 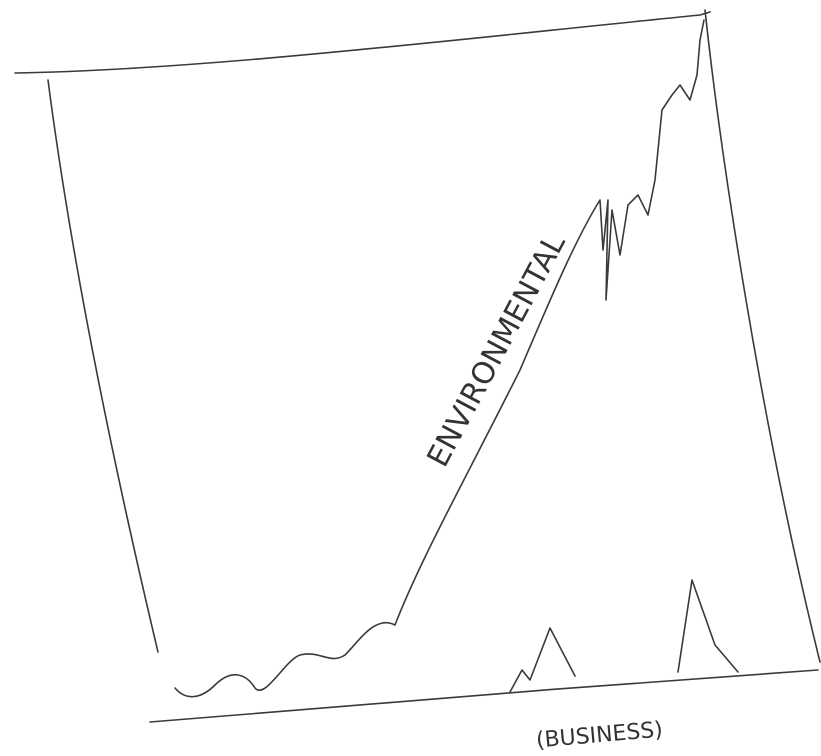 What do you see at coordinates (762, 336) in the screenshot?
I see `right-border` at bounding box center [762, 336].